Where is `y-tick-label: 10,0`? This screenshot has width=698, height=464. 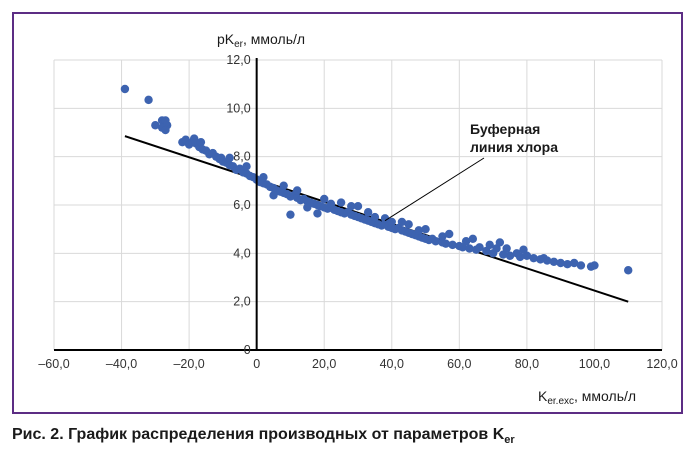
y-tick-label: 10,0 is located at coordinates (238, 108).